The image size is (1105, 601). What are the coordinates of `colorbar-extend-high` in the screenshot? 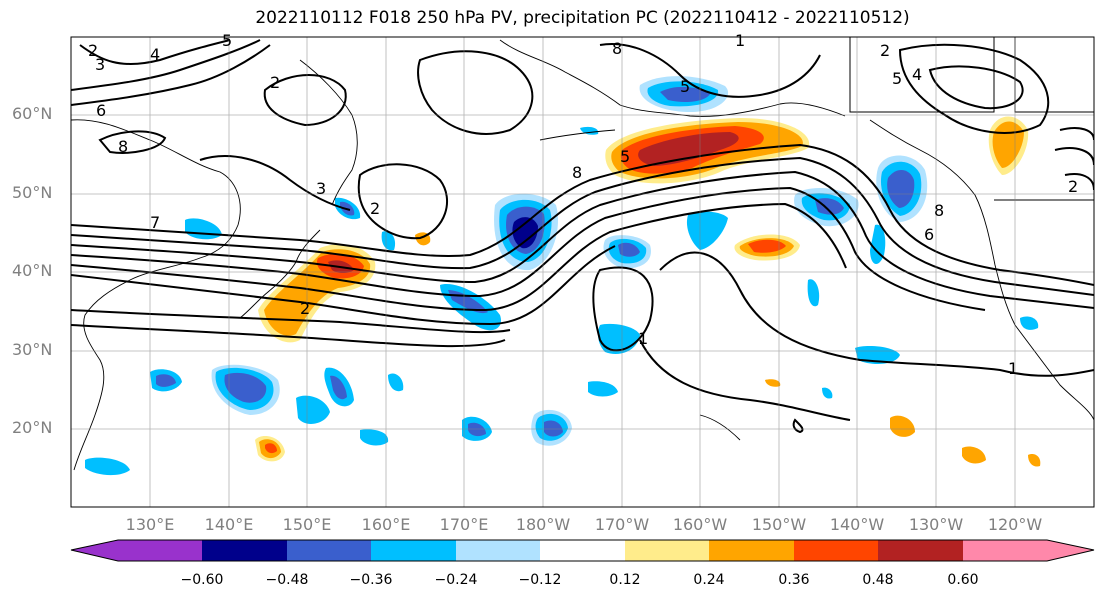 It's located at (1070, 550).